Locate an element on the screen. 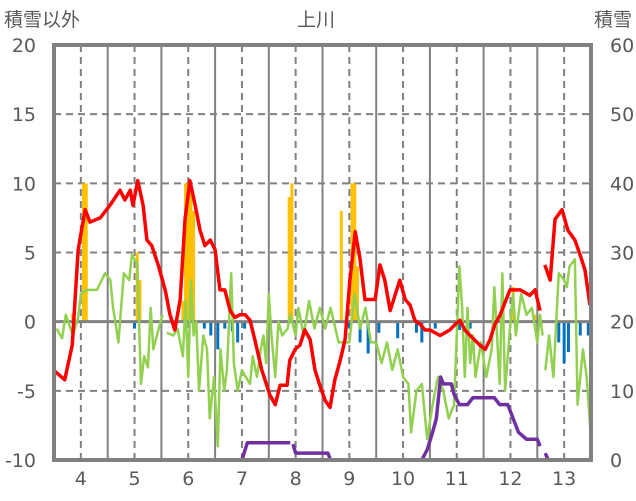 The width and height of the screenshot is (636, 501). right-tick-label: 10 is located at coordinates (622, 392).